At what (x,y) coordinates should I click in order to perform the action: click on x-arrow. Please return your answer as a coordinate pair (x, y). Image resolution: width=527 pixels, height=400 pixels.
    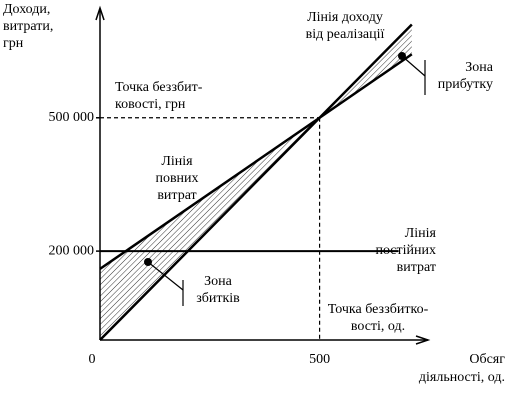
    Looking at the image, I should click on (423, 340).